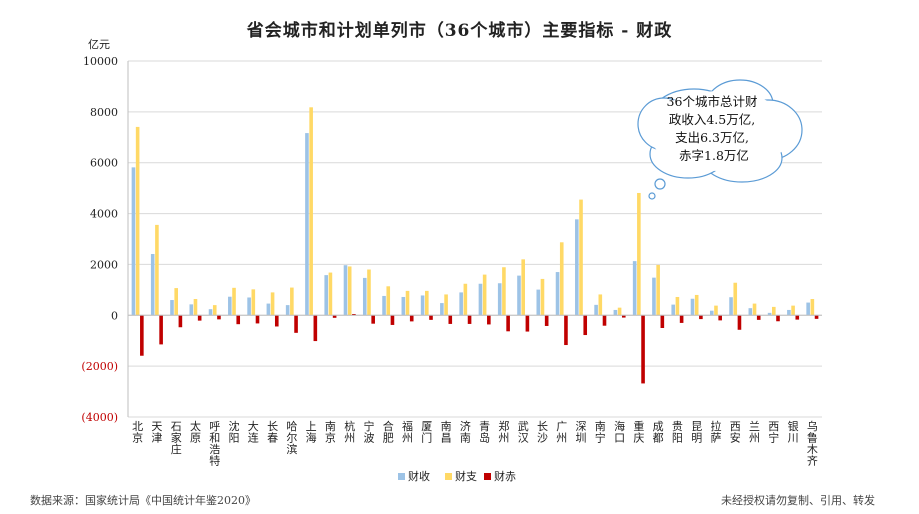 The width and height of the screenshot is (919, 514). I want to click on x-tick-label: 石家庄, so click(176, 438).